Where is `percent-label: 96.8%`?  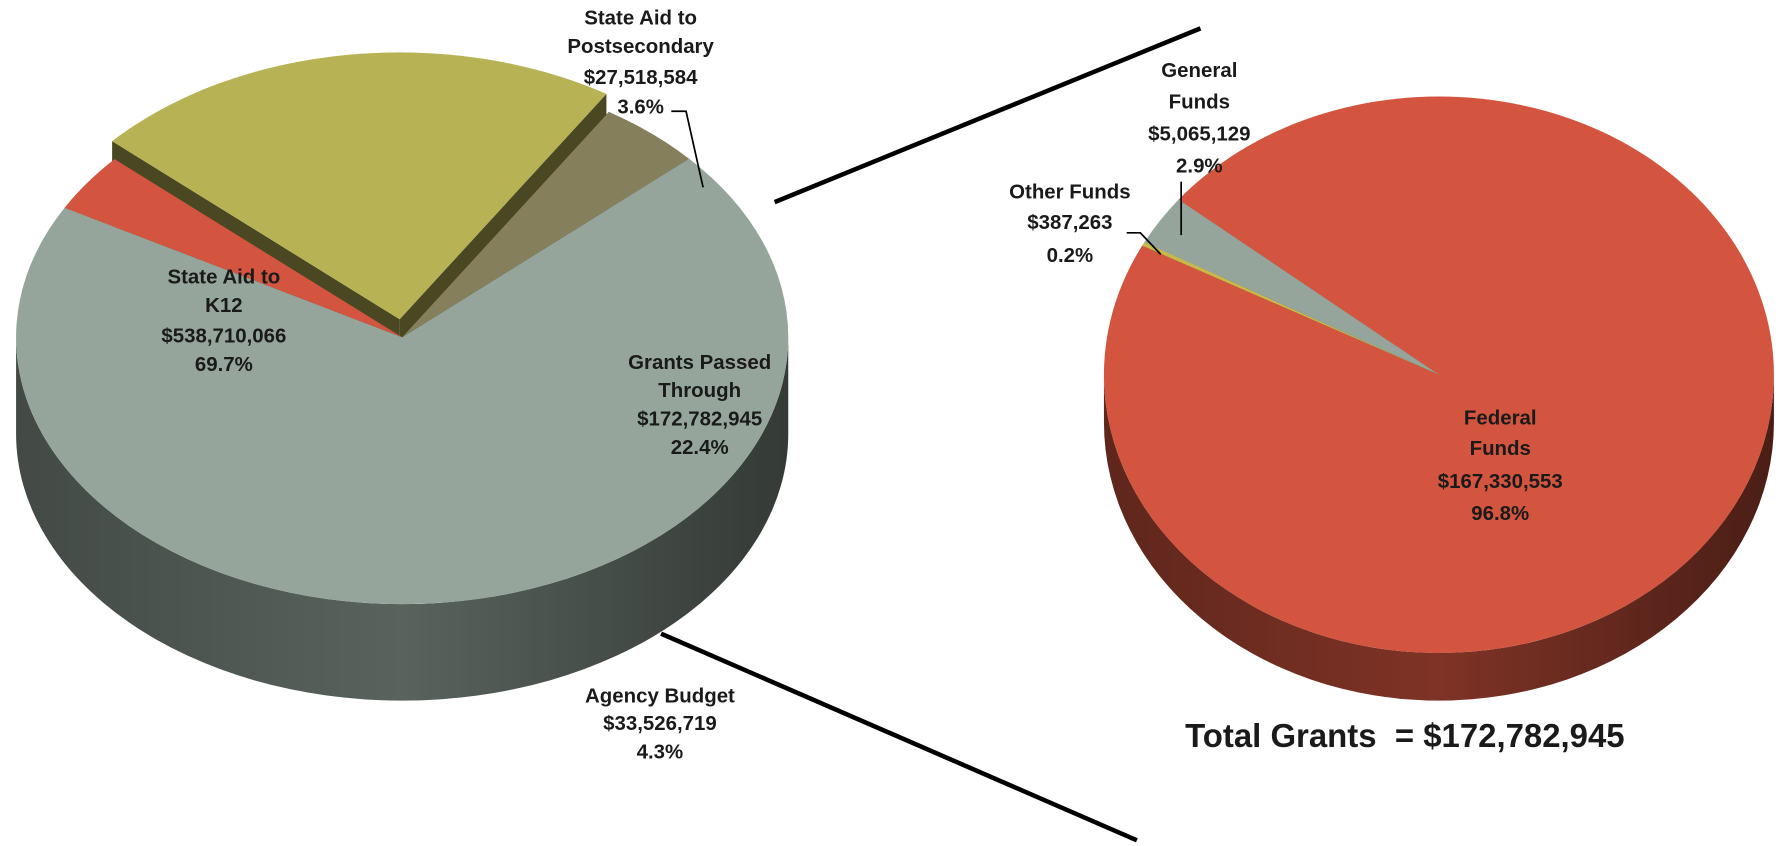 percent-label: 96.8% is located at coordinates (1500, 513).